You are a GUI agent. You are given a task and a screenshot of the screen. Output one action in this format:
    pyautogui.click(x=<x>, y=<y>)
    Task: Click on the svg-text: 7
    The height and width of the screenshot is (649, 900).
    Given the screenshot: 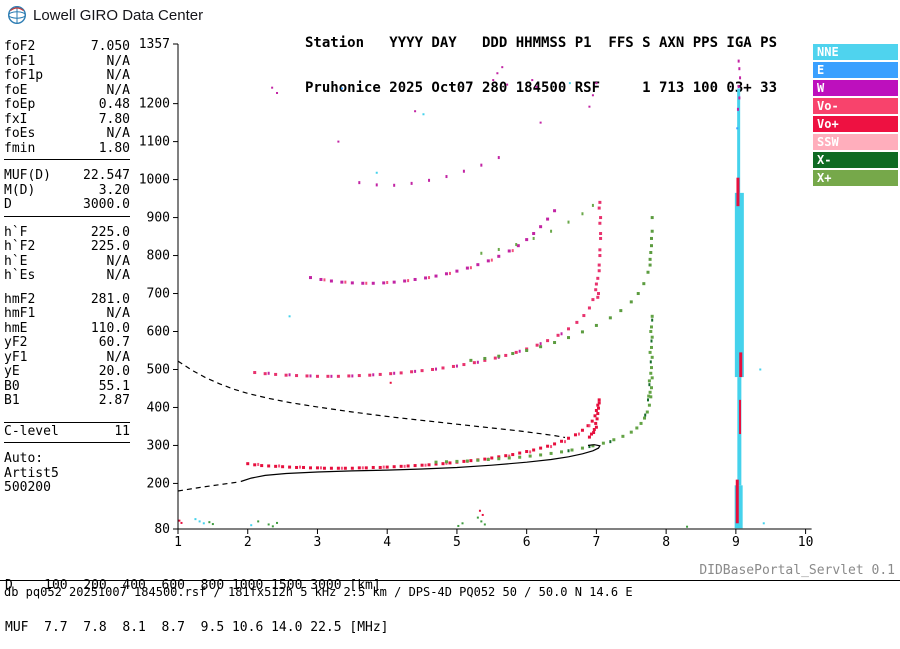 What is the action you would take?
    pyautogui.click(x=596, y=542)
    